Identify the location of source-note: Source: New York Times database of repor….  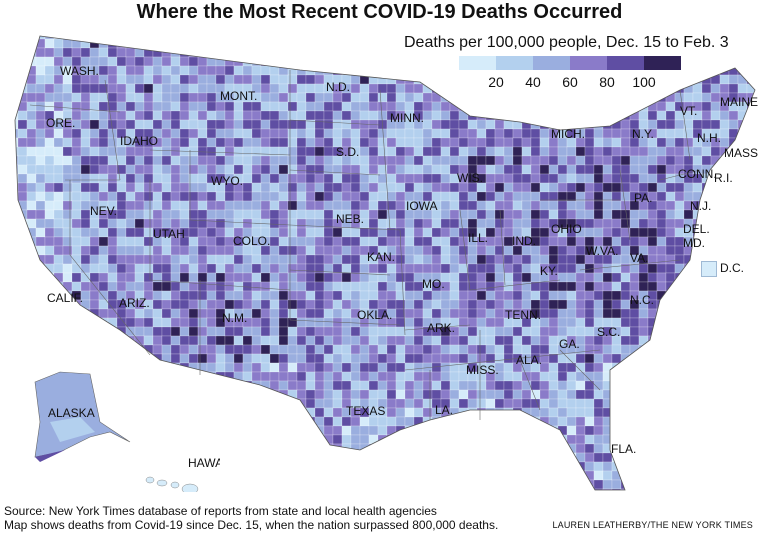
(284, 518).